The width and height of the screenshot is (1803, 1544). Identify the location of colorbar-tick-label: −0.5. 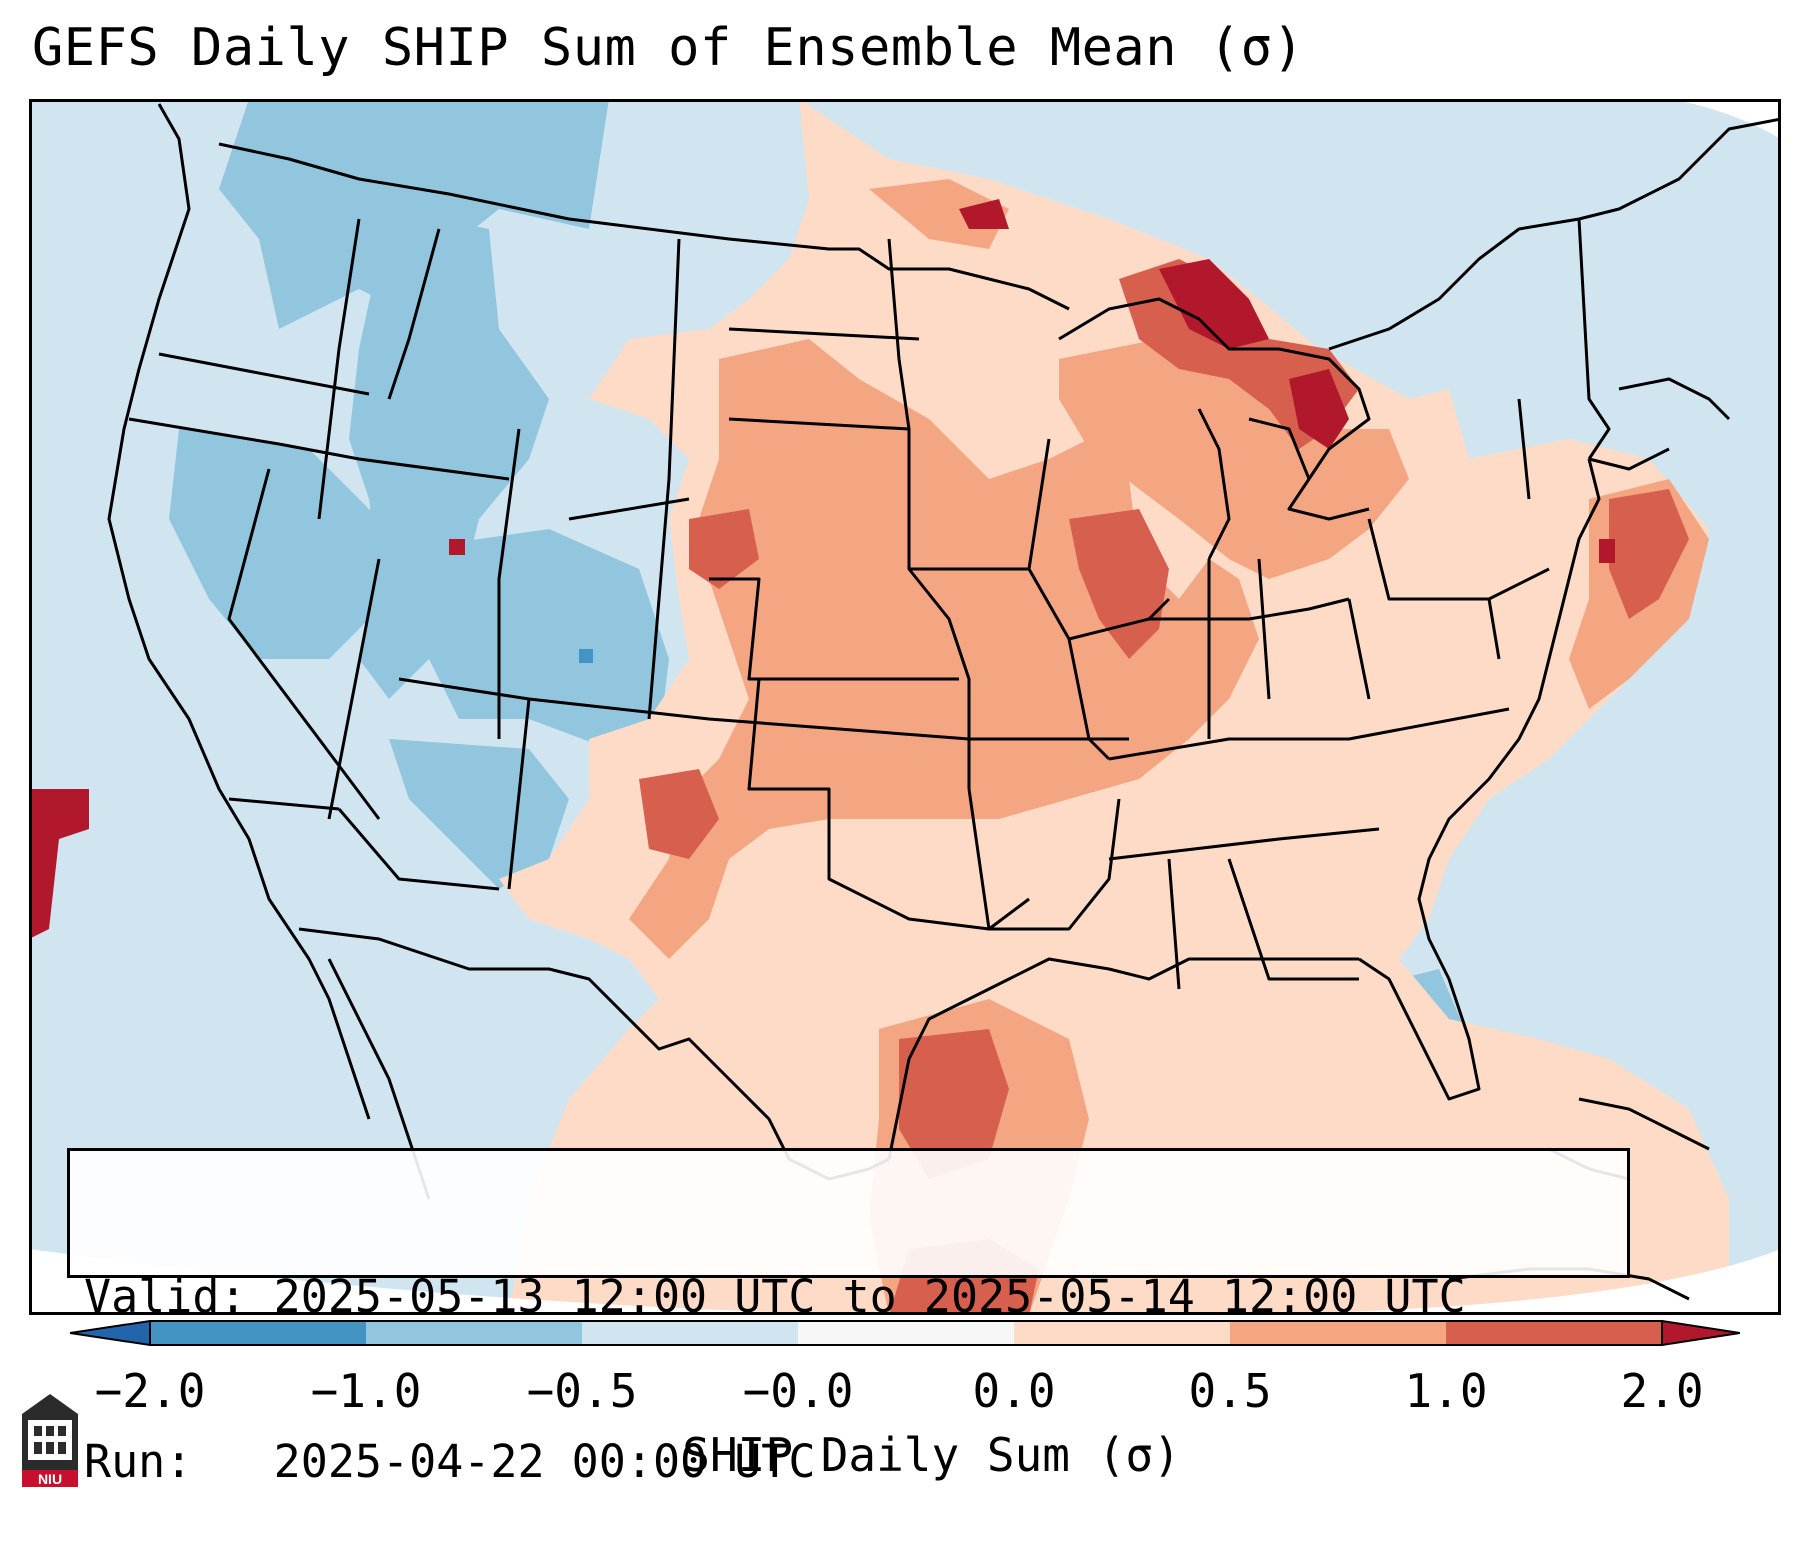
(582, 1391).